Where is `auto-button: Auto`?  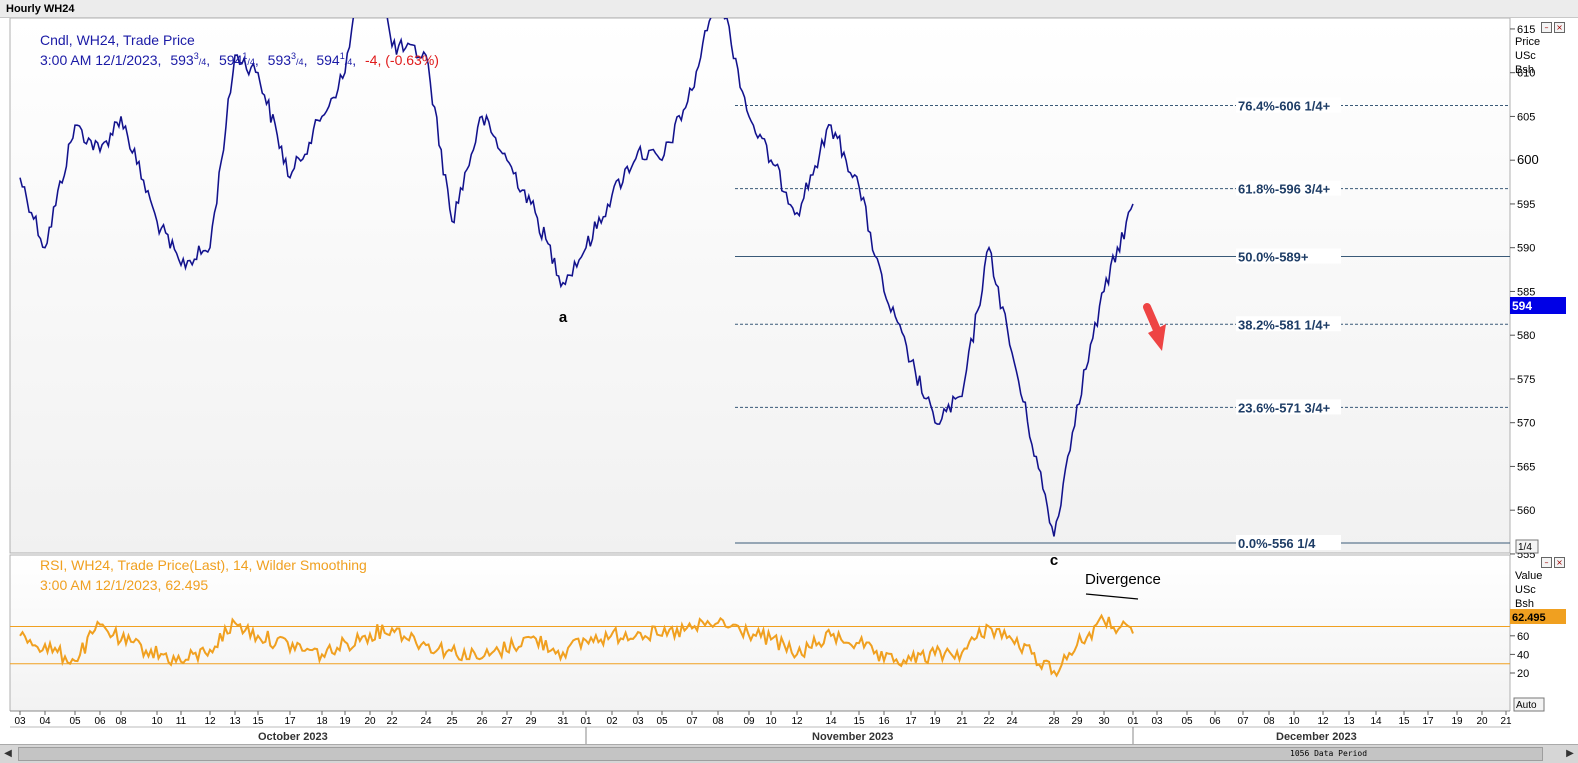
auto-button: Auto is located at coordinates (1529, 704).